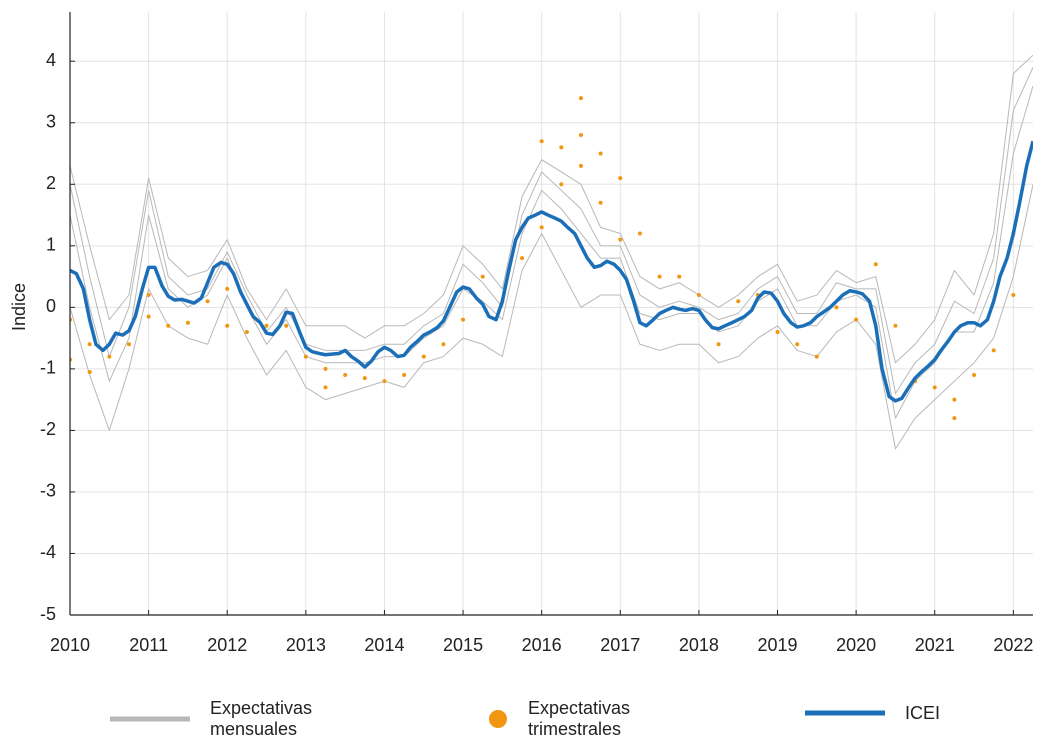  What do you see at coordinates (48, 552) in the screenshot?
I see `y-tick-label: -4` at bounding box center [48, 552].